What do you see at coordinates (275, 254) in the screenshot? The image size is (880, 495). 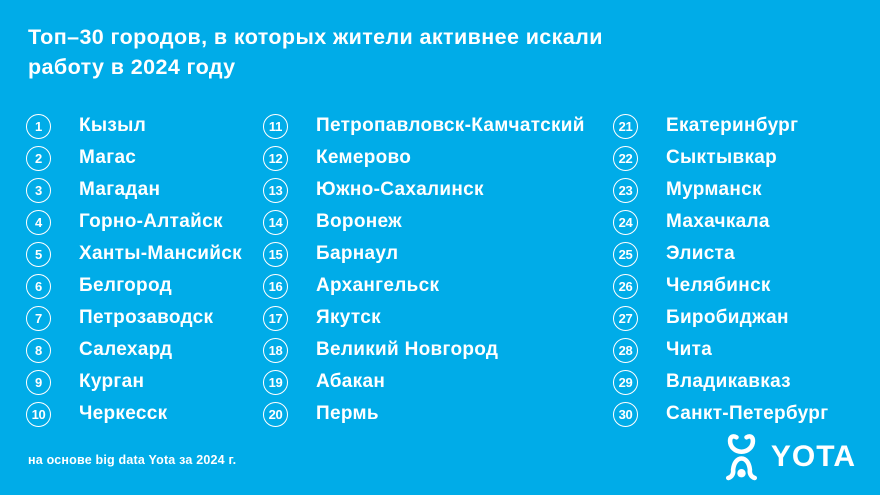 I see `rank-badge: 15` at bounding box center [275, 254].